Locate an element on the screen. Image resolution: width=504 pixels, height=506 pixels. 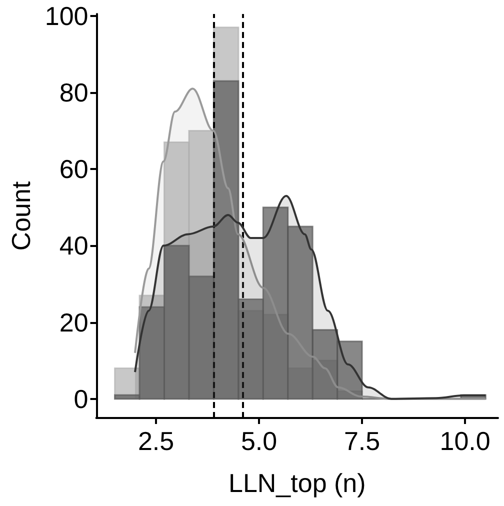
x-tick-label: 5.0 is located at coordinates (259, 441).